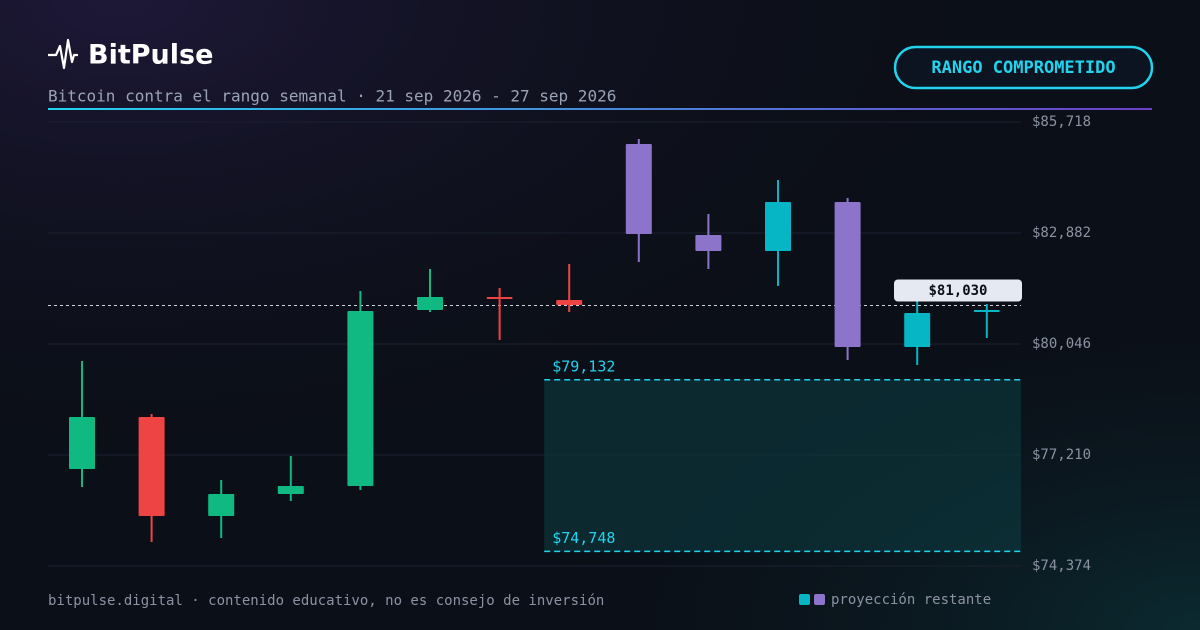  Describe the element at coordinates (600, 109) in the screenshot. I see `divider` at that location.